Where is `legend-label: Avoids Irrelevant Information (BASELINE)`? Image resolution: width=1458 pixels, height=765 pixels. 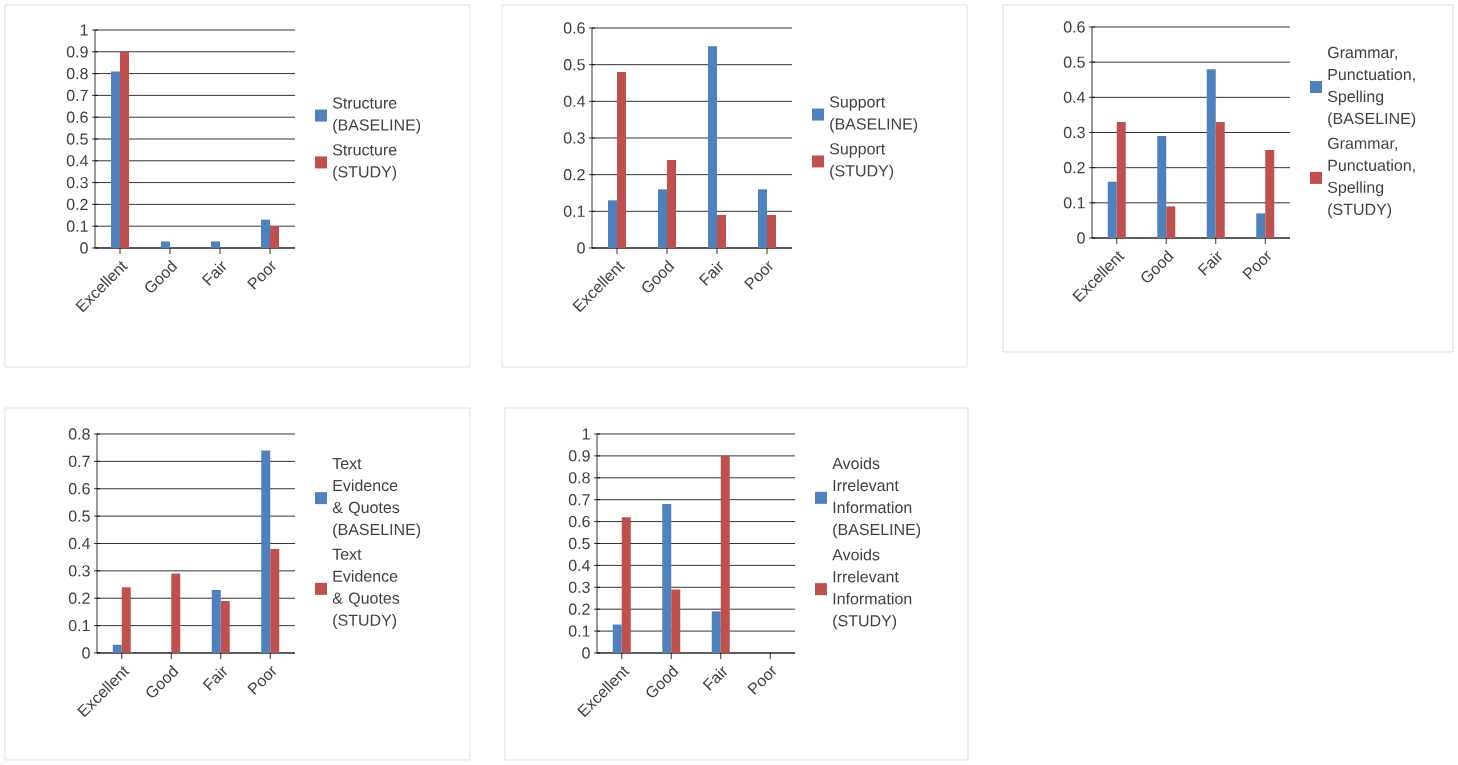 legend-label: Avoids Irrelevant Information (BASELINE) is located at coordinates (876, 498).